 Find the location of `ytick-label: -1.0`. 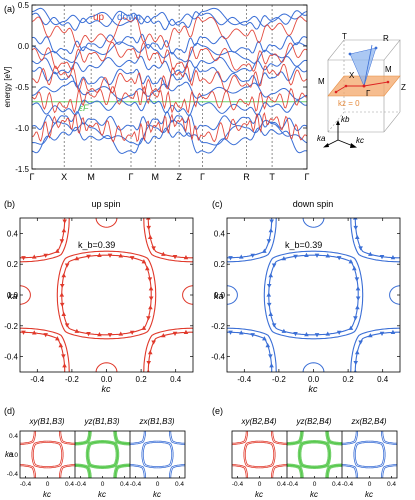

ytick-label: -1.0 is located at coordinates (22, 128).